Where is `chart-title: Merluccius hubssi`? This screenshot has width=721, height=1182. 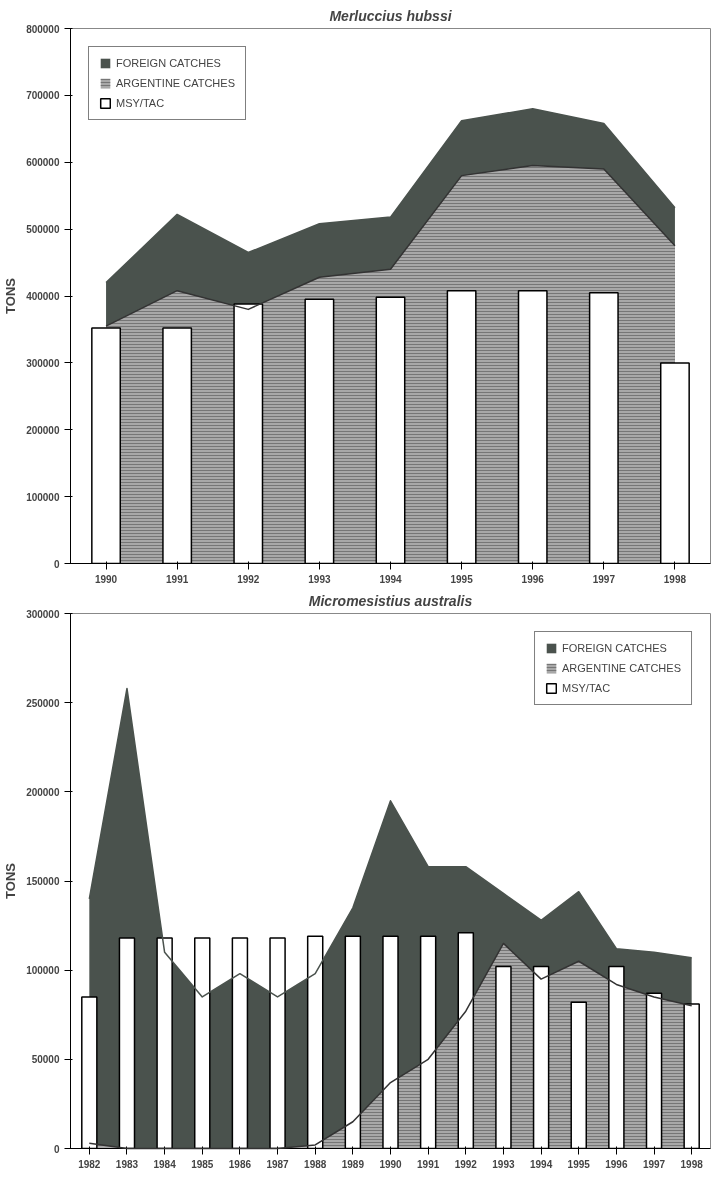
chart-title: Merluccius hubssi is located at coordinates (391, 15).